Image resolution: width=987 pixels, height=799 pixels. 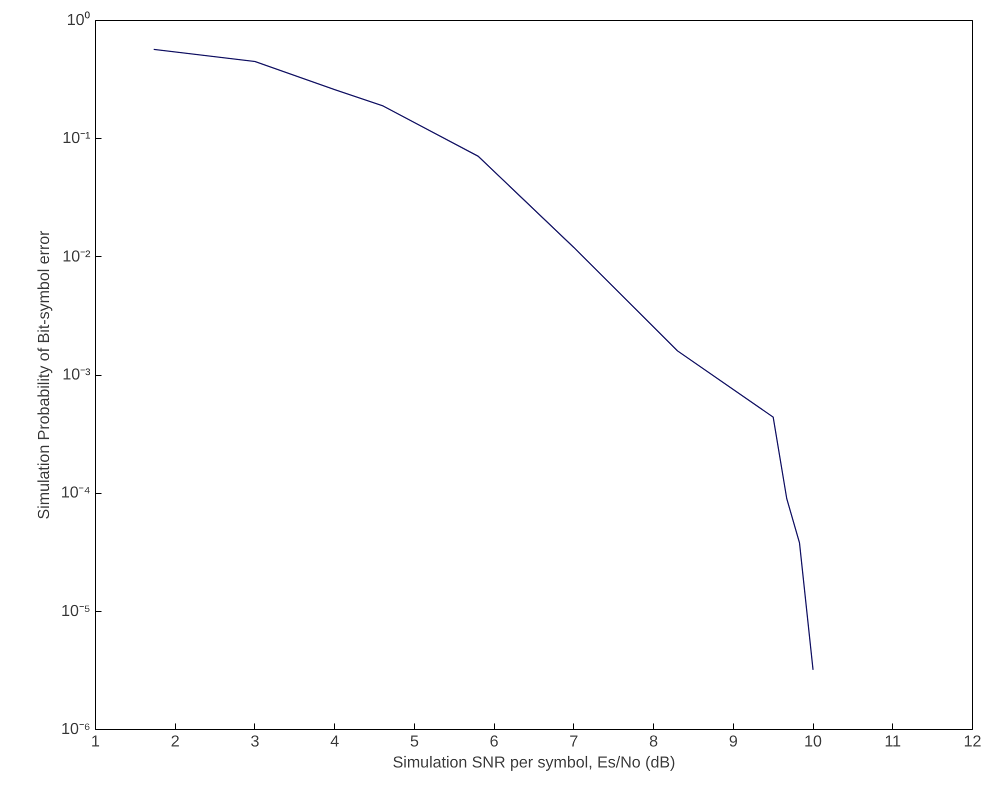 What do you see at coordinates (75, 493) in the screenshot?
I see `y-tick-label: 10⁻⁴` at bounding box center [75, 493].